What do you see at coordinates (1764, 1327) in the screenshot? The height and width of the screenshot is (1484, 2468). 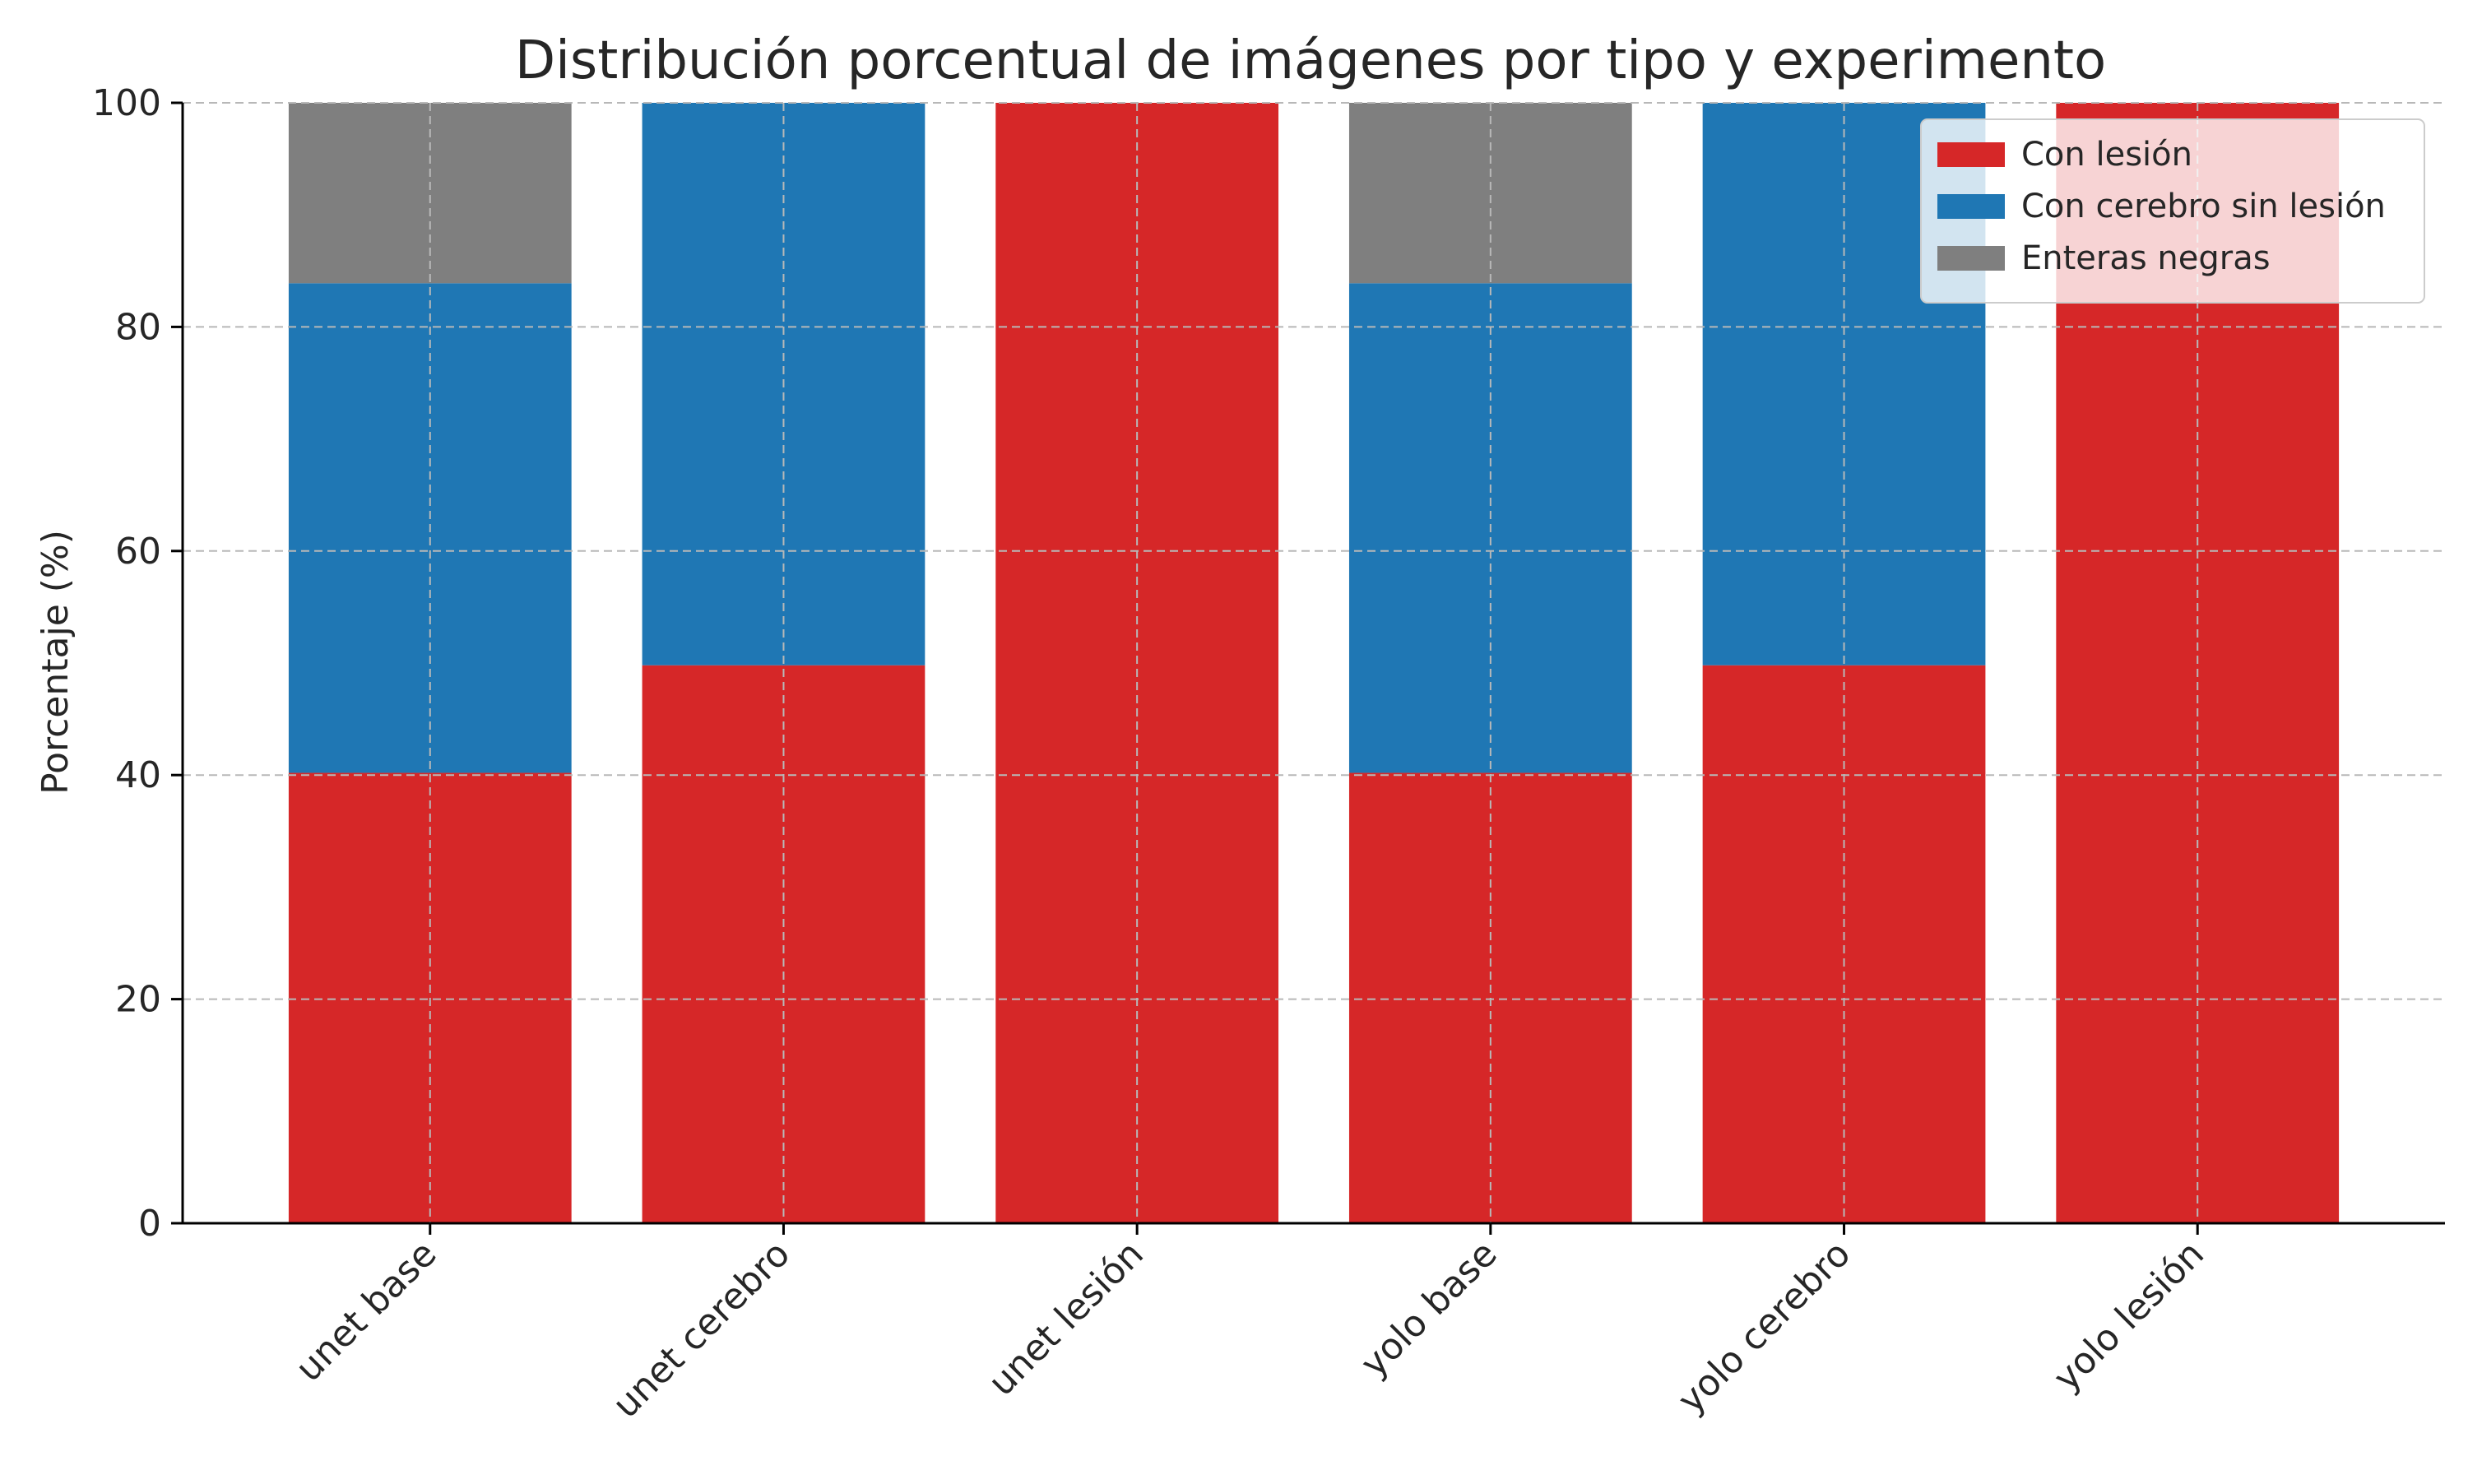 I see `x-tick-label-5: yolo cerebro` at bounding box center [1764, 1327].